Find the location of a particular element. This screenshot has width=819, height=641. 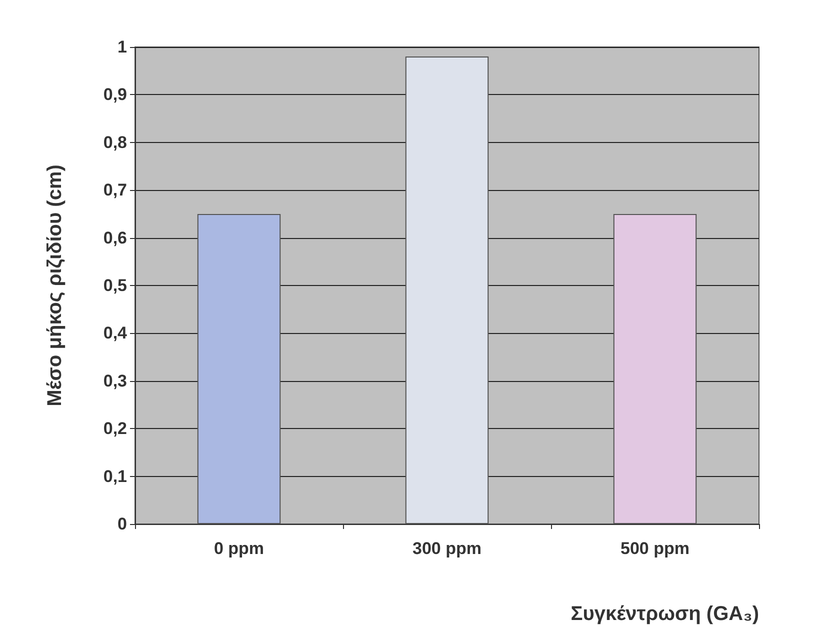

x-axis-title: Συγκέντρωση (GA₃) is located at coordinates (664, 614).